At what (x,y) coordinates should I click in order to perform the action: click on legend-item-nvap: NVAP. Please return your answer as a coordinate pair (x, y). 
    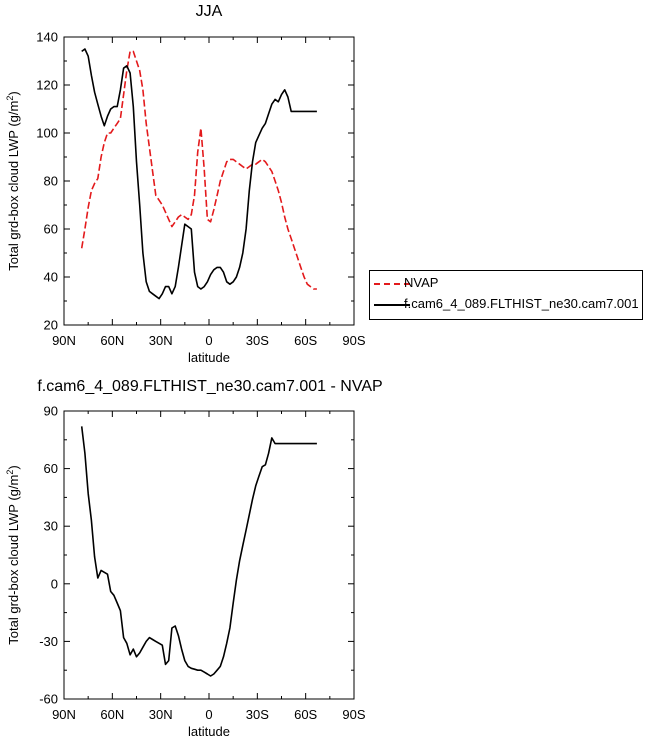
    Looking at the image, I should click on (506, 284).